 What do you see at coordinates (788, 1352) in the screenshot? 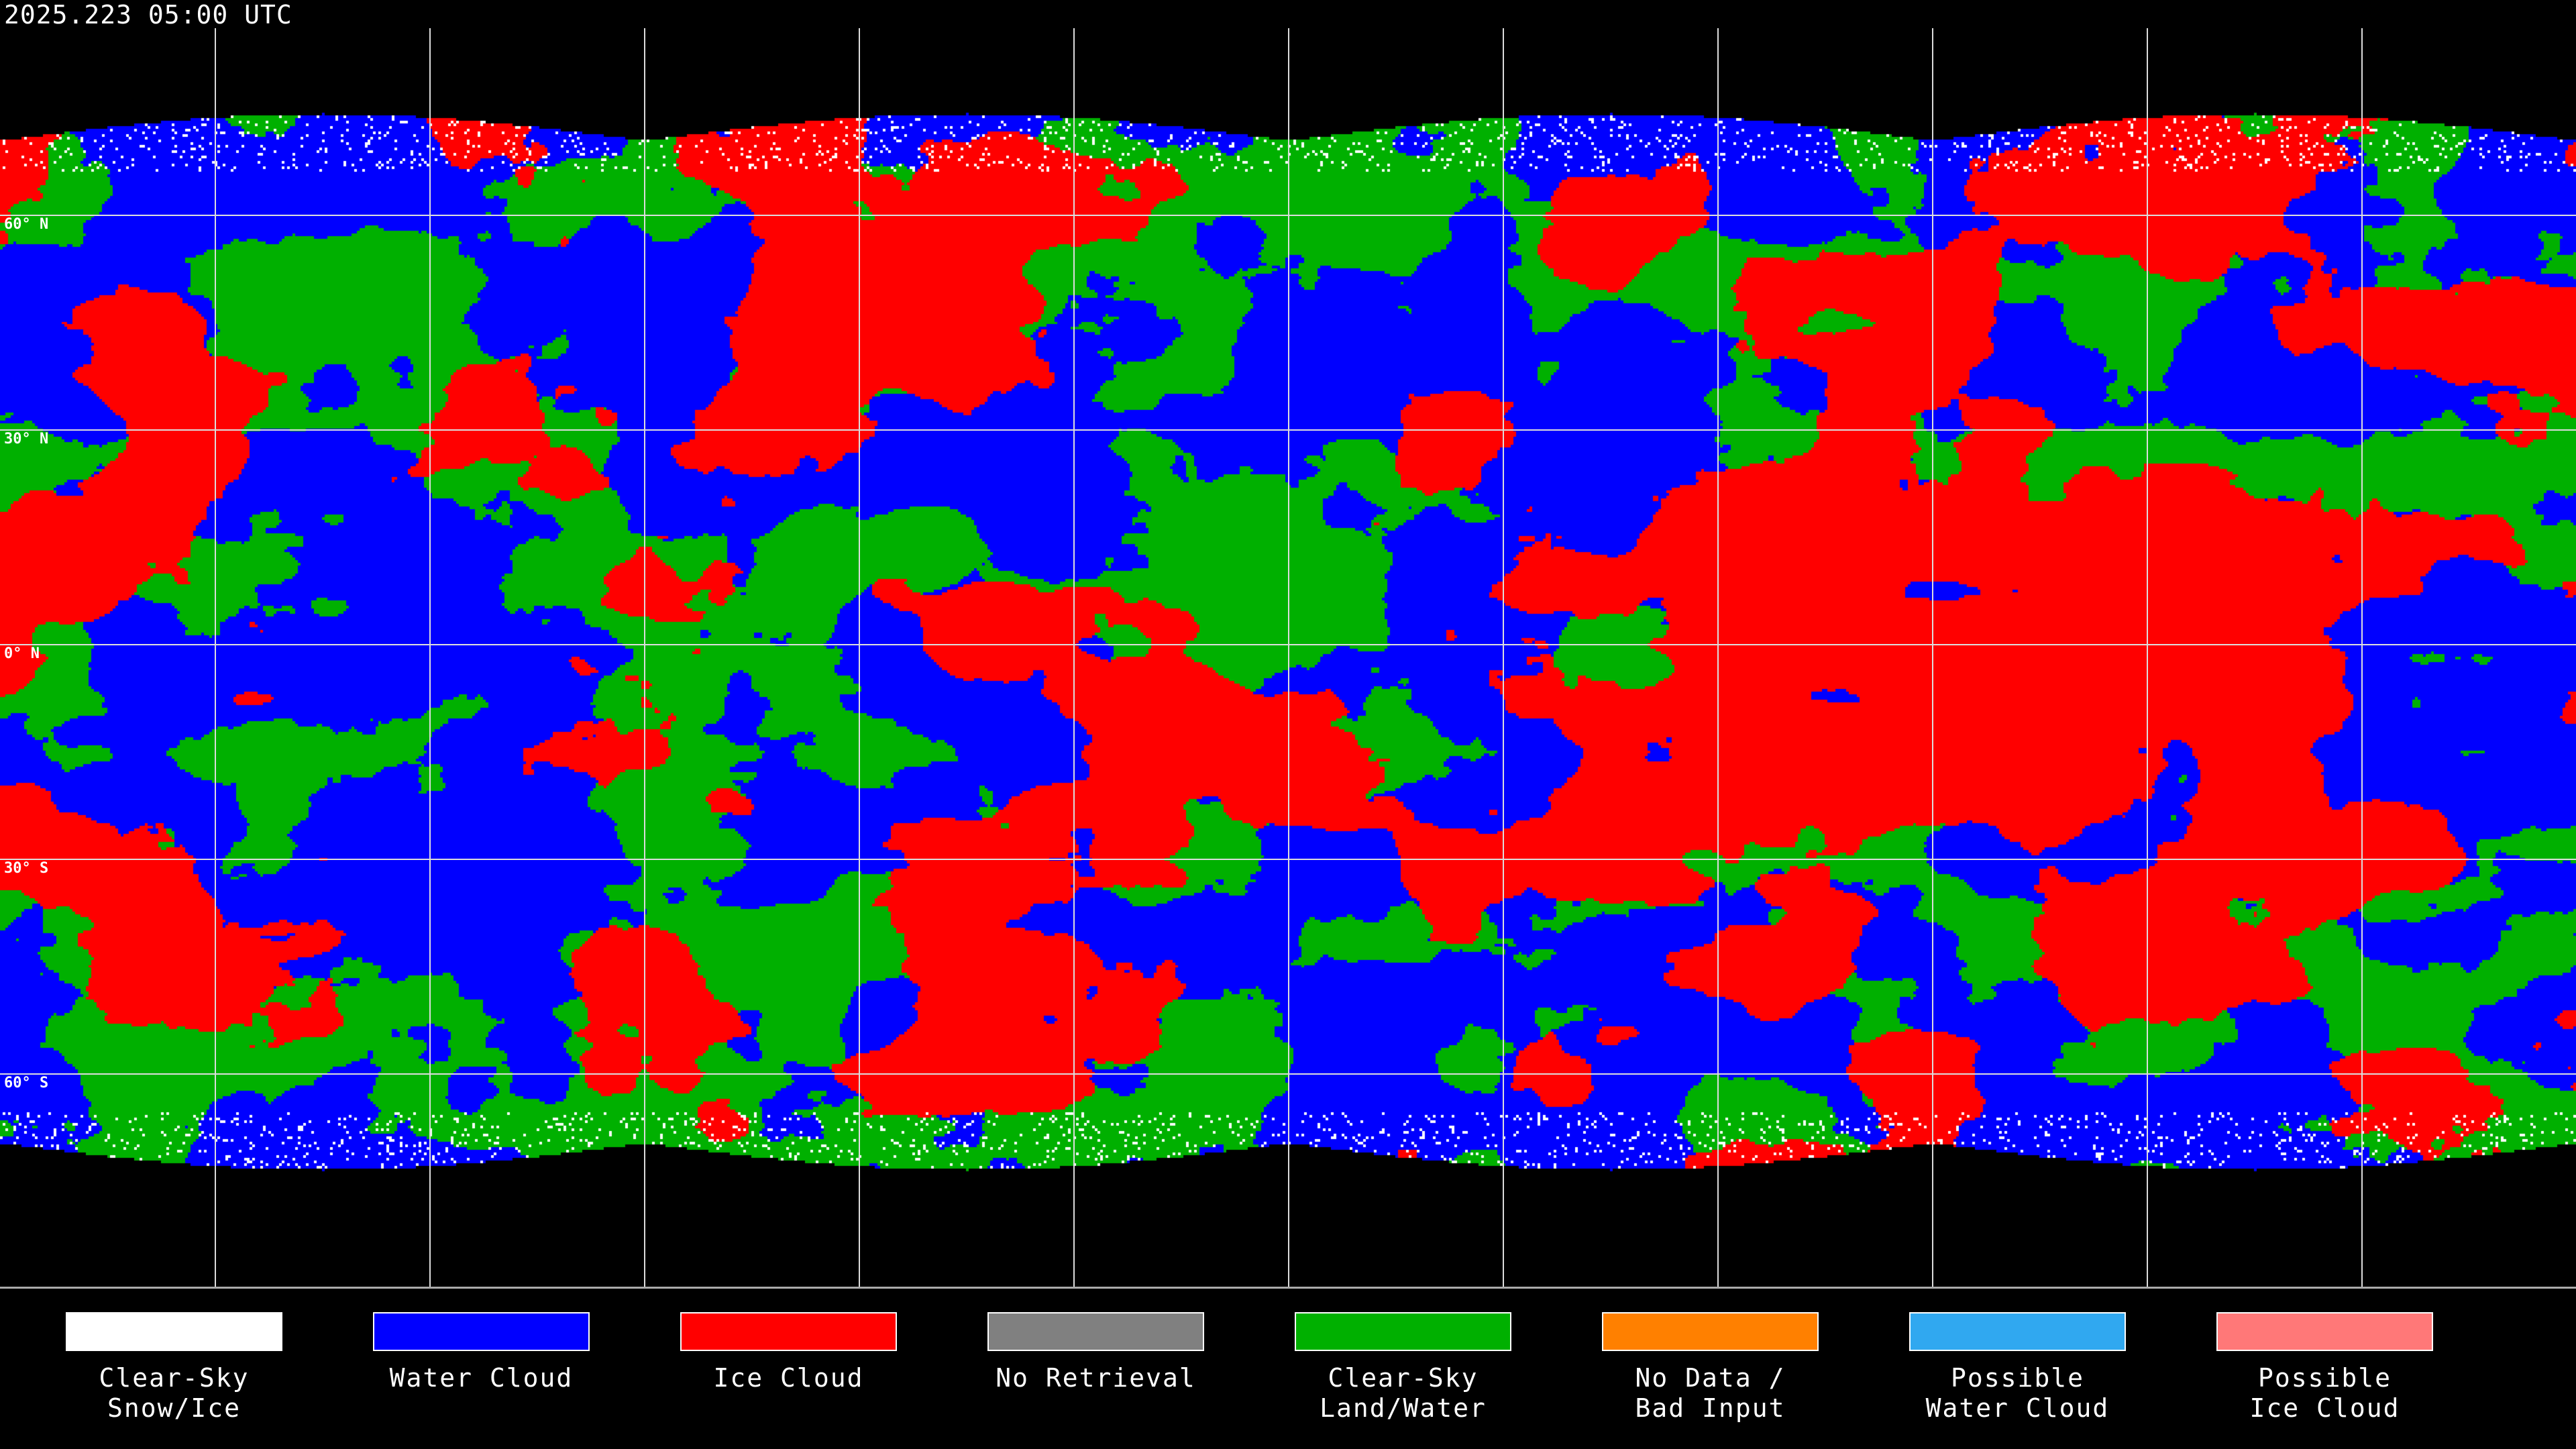
I see `legend-item: Ice Cloud` at bounding box center [788, 1352].